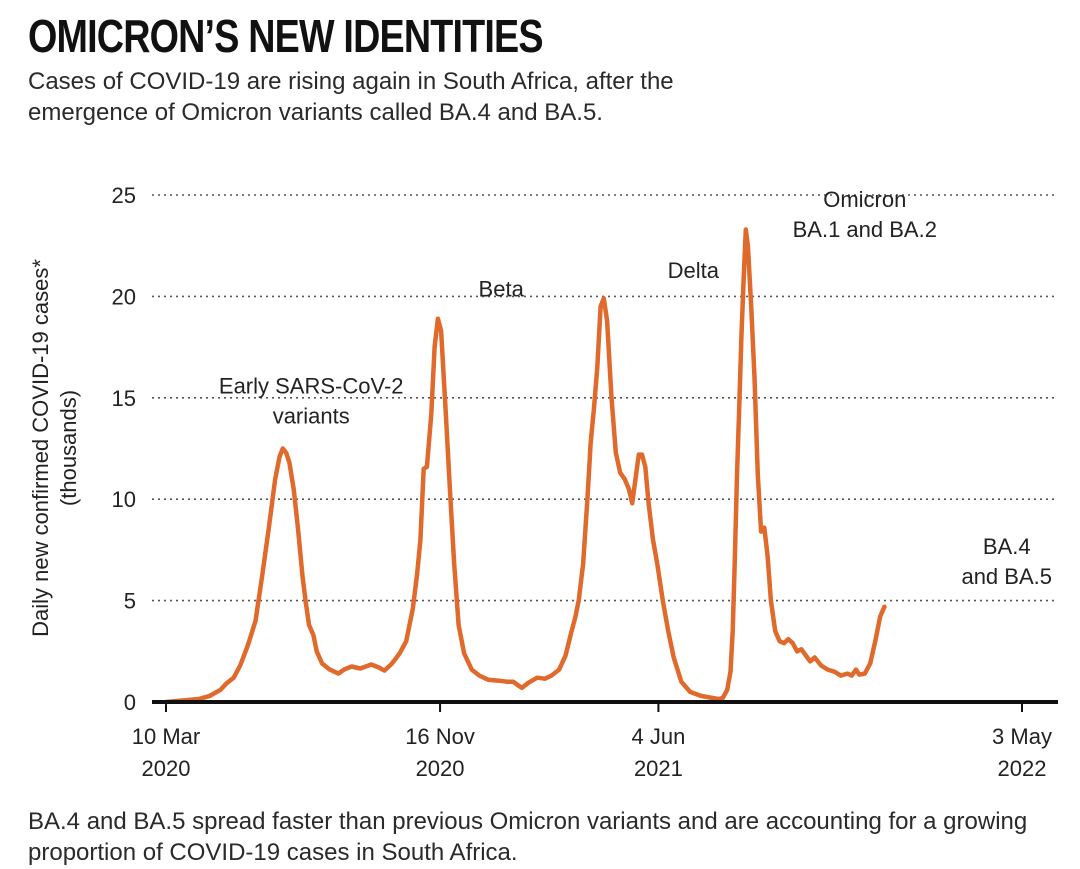 The width and height of the screenshot is (1080, 869). I want to click on annotation: Early SARS-CoV-2 variants, so click(311, 401).